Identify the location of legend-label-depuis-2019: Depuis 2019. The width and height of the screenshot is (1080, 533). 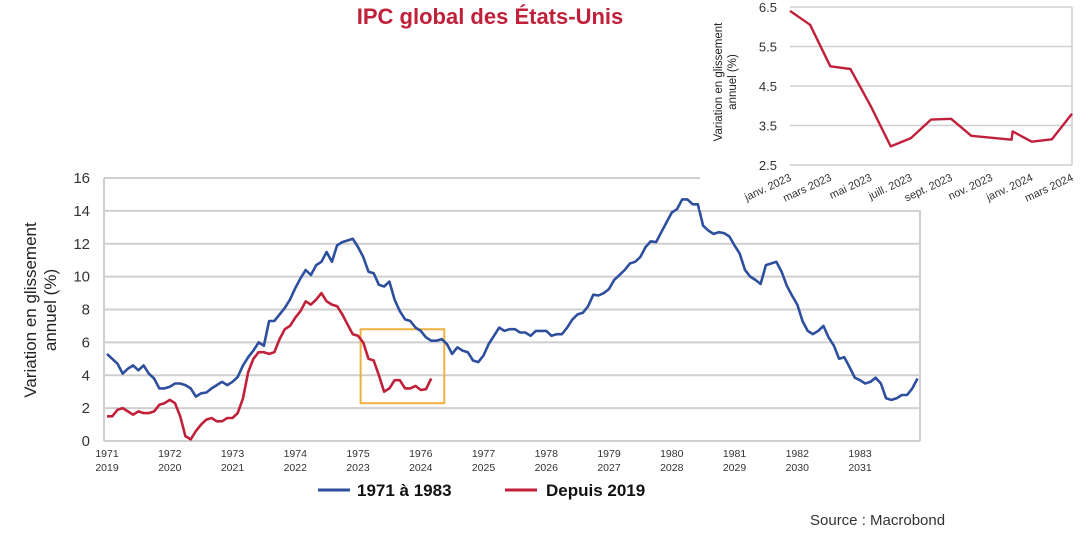
(595, 490).